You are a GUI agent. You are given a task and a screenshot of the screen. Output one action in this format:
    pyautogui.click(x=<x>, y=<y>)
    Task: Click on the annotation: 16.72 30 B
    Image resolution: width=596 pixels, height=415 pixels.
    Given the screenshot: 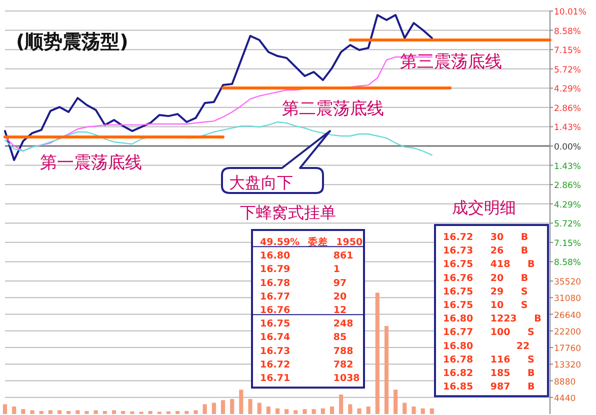 What is the action you would take?
    pyautogui.click(x=485, y=237)
    